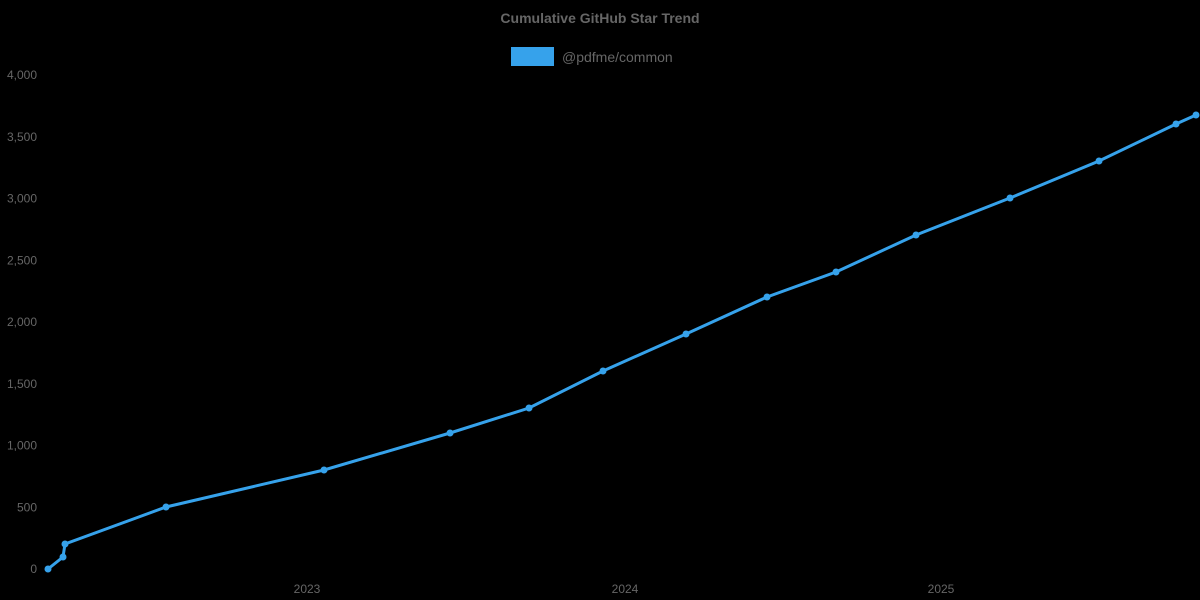  I want to click on x-tick-label: 2024, so click(625, 589).